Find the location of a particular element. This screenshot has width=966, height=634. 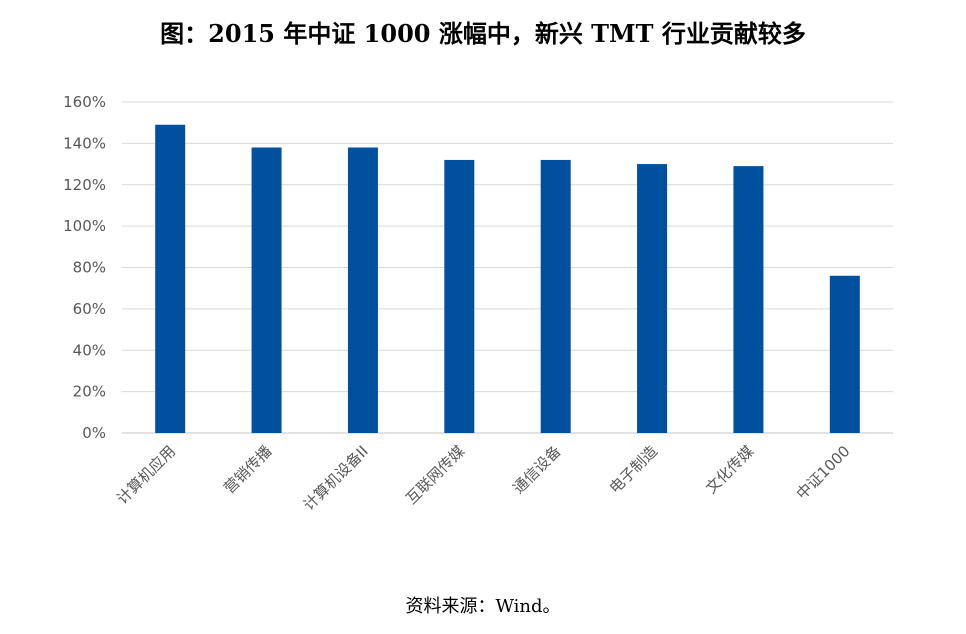

y-tick-label: 140% is located at coordinates (84, 143).